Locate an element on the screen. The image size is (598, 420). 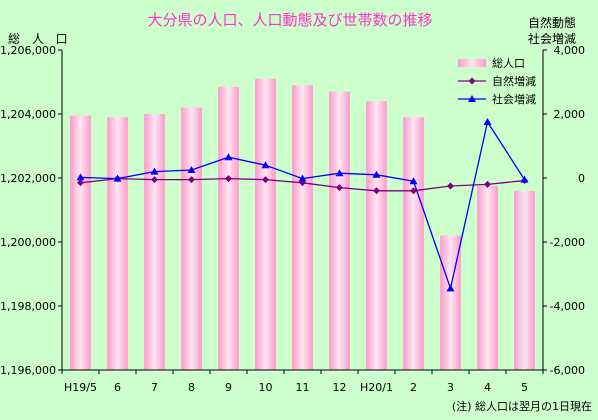
left-tick-label: 1,202,000 is located at coordinates (28, 178).